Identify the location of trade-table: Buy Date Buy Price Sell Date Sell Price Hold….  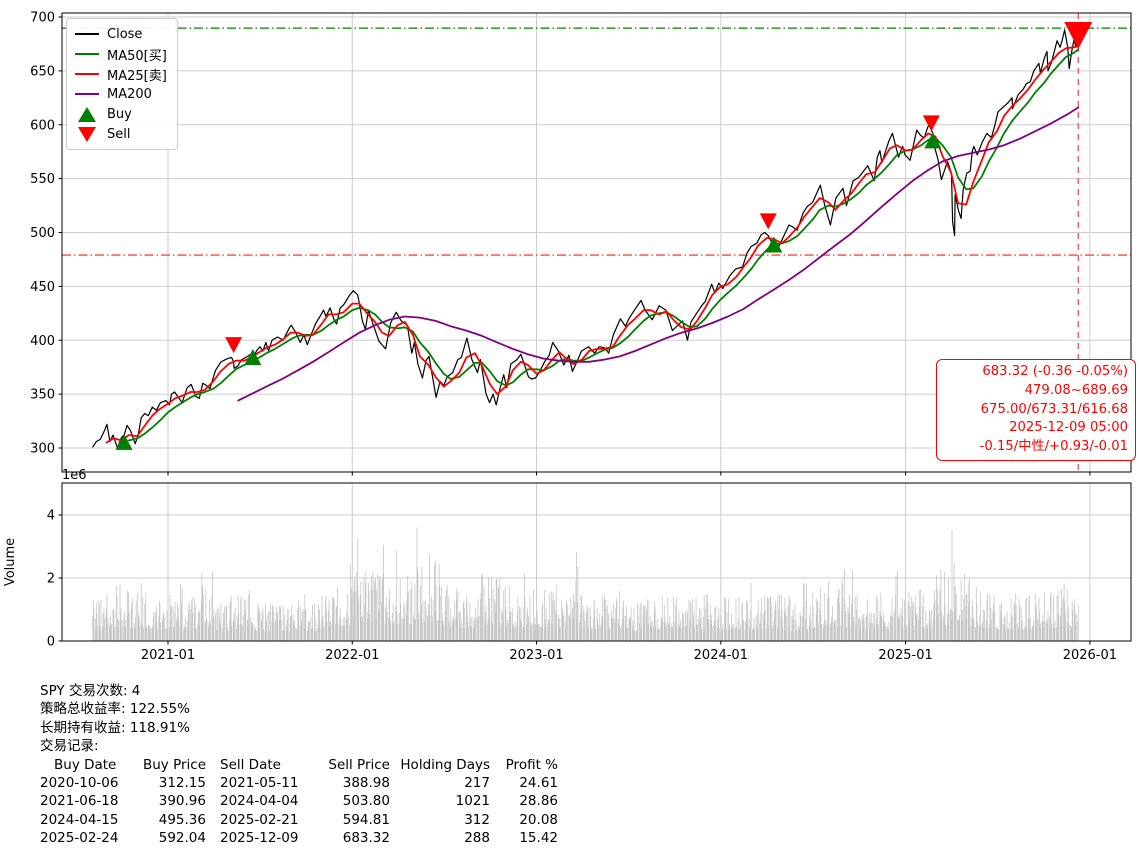
(299, 802).